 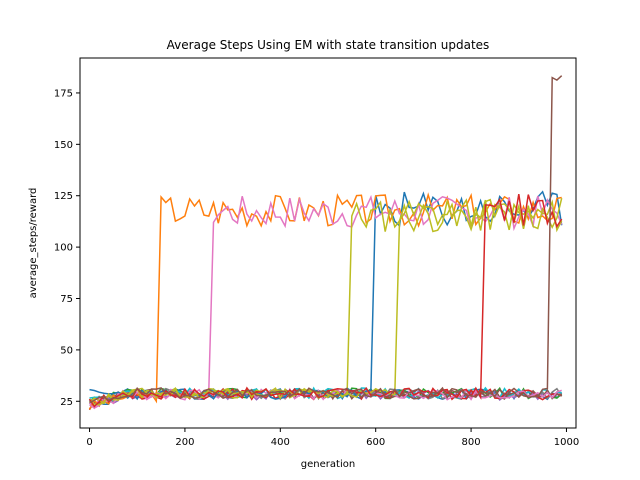 What do you see at coordinates (89, 442) in the screenshot?
I see `x-tick-label: 0` at bounding box center [89, 442].